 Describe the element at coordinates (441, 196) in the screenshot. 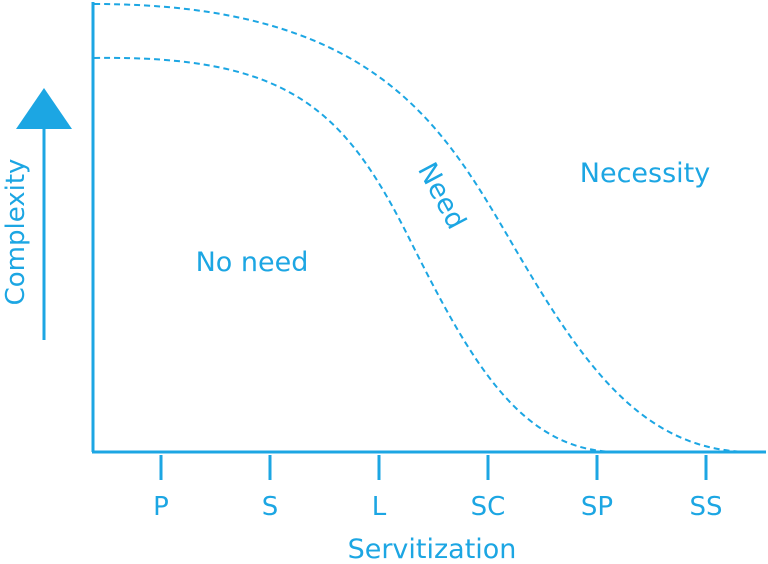

I see `region-label-need: Need` at that location.